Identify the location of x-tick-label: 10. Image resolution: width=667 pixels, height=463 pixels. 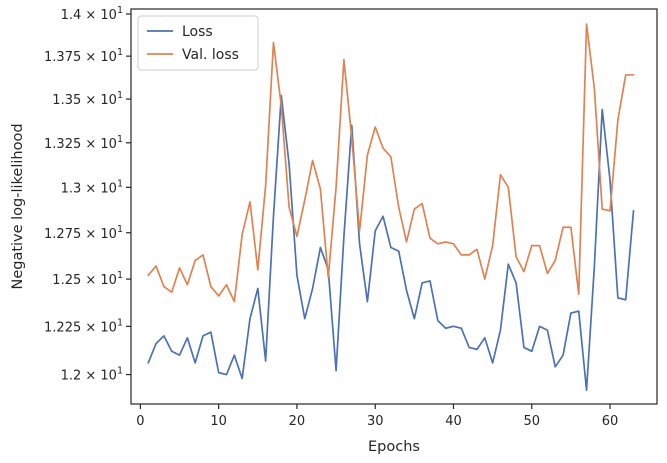
(218, 421).